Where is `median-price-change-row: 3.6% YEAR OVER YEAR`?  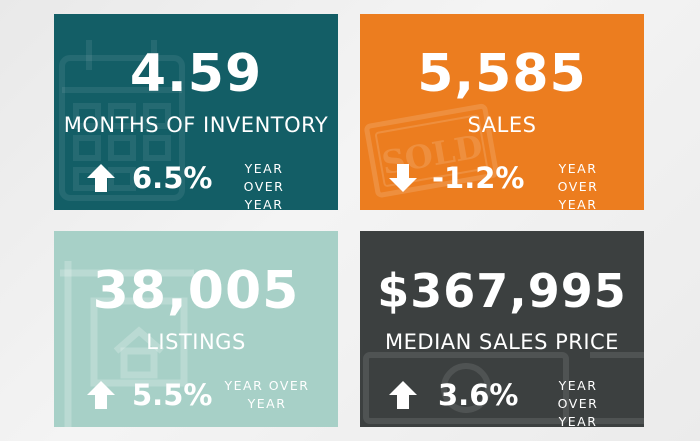
median-price-change-row: 3.6% YEAR OVER YEAR is located at coordinates (502, 402).